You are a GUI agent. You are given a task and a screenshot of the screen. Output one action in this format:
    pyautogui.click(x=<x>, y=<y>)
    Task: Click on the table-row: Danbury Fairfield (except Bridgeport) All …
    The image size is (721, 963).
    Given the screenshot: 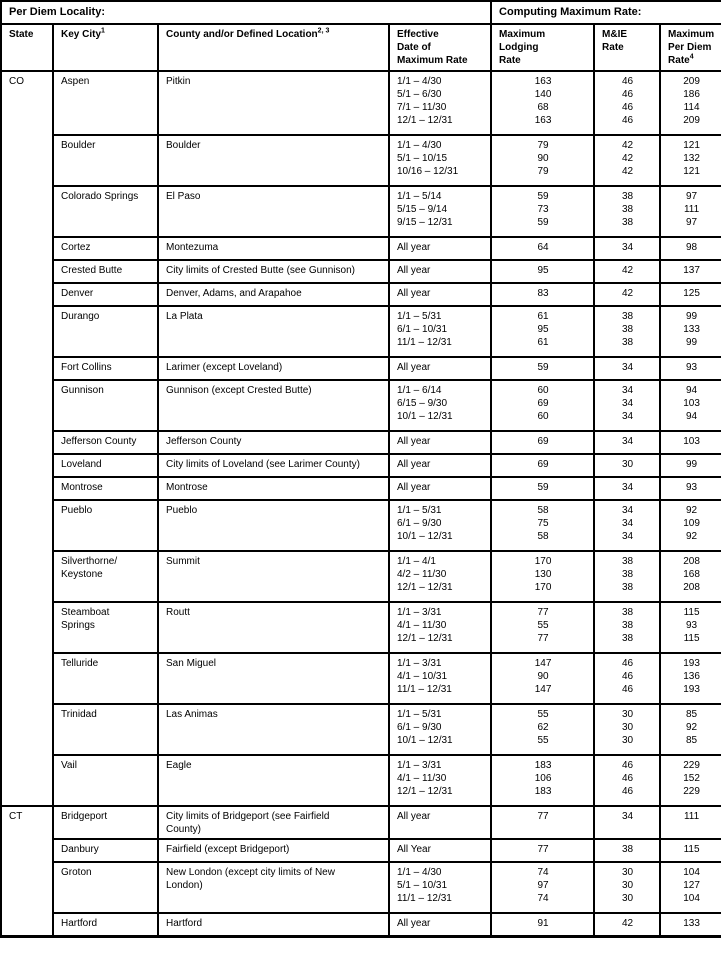 What is the action you would take?
    pyautogui.click(x=361, y=850)
    